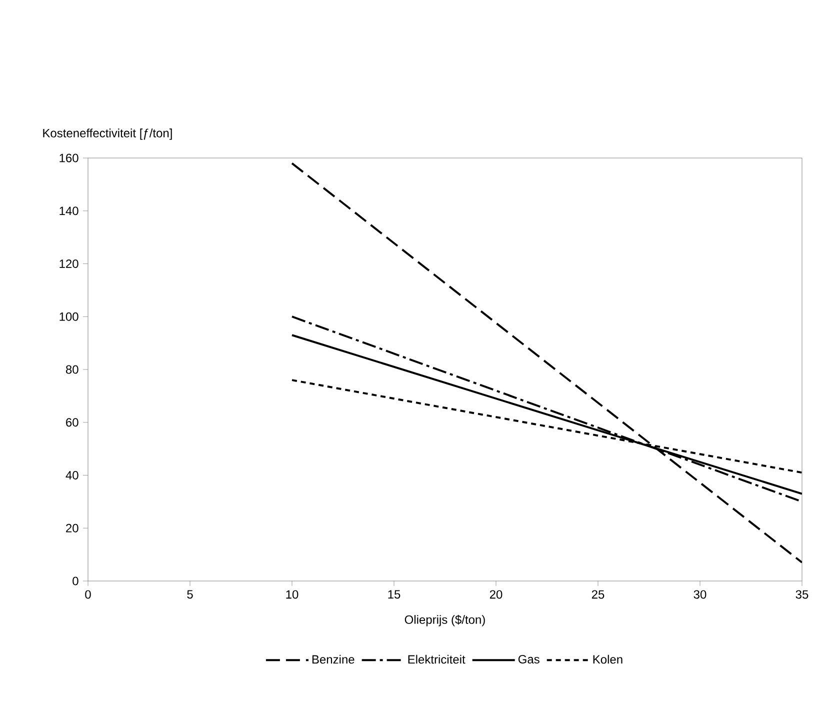  Describe the element at coordinates (72, 422) in the screenshot. I see `y-tick-label: 60` at that location.